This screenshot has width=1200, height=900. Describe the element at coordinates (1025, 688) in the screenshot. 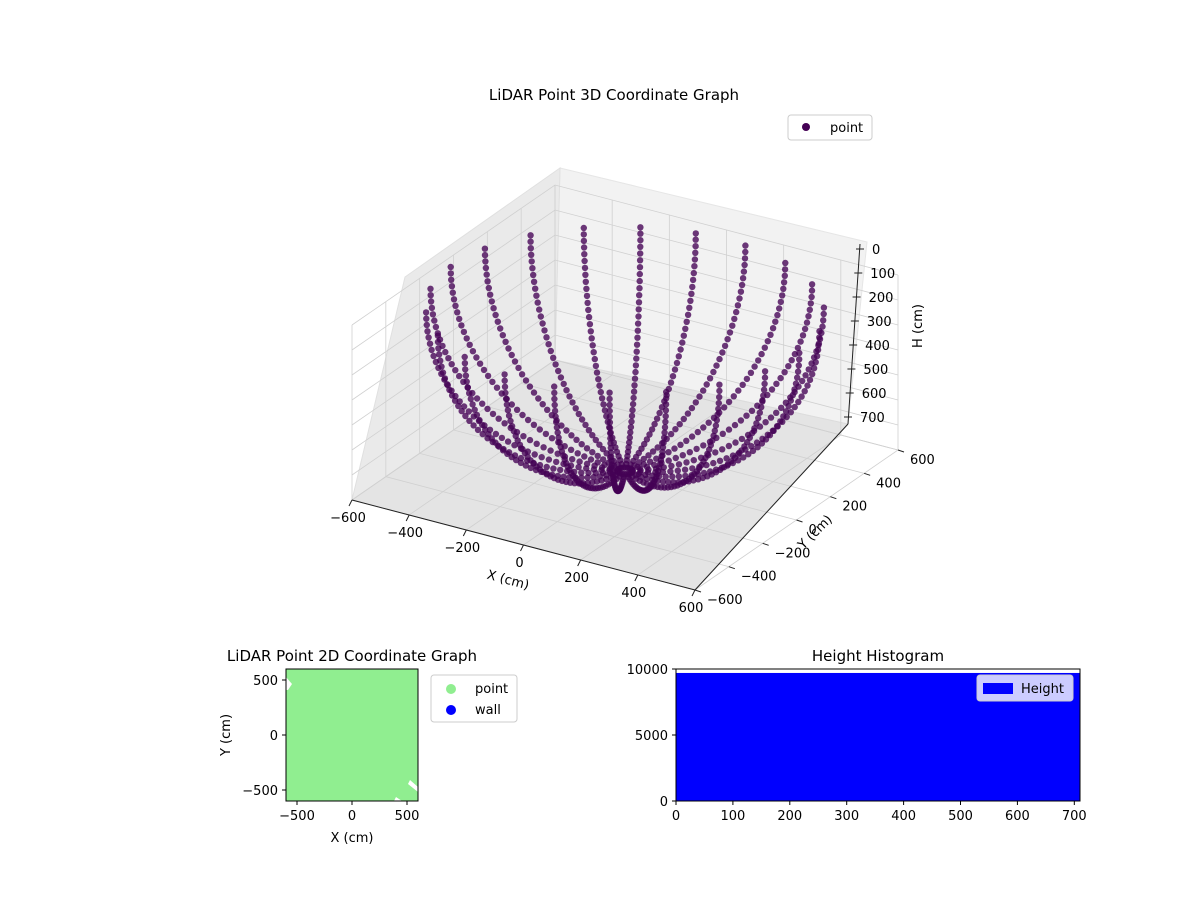

I see `histogram-legend-box` at that location.